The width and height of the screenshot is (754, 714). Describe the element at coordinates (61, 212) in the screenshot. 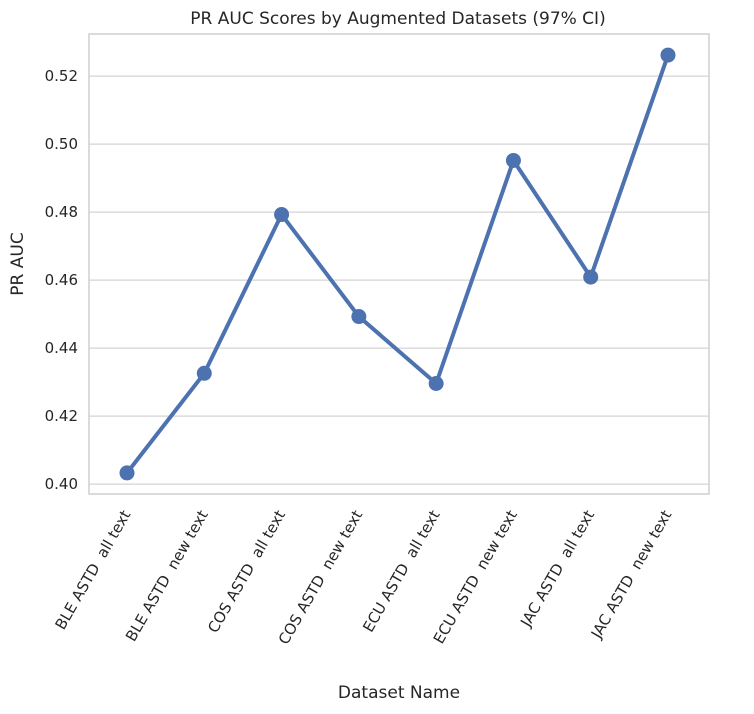

I see `y-tick-label: 0.48` at that location.